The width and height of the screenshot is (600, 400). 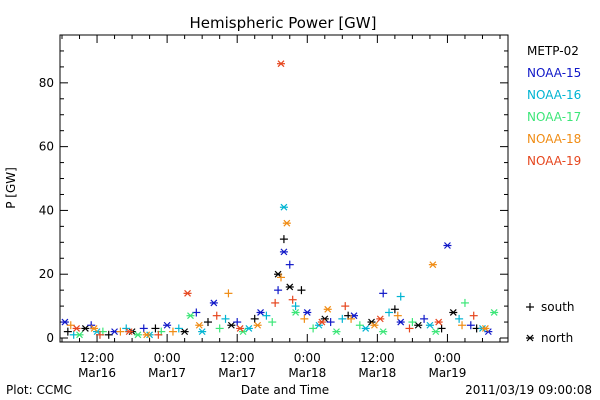 What do you see at coordinates (553, 51) in the screenshot?
I see `legend-entry: METP-02` at bounding box center [553, 51].